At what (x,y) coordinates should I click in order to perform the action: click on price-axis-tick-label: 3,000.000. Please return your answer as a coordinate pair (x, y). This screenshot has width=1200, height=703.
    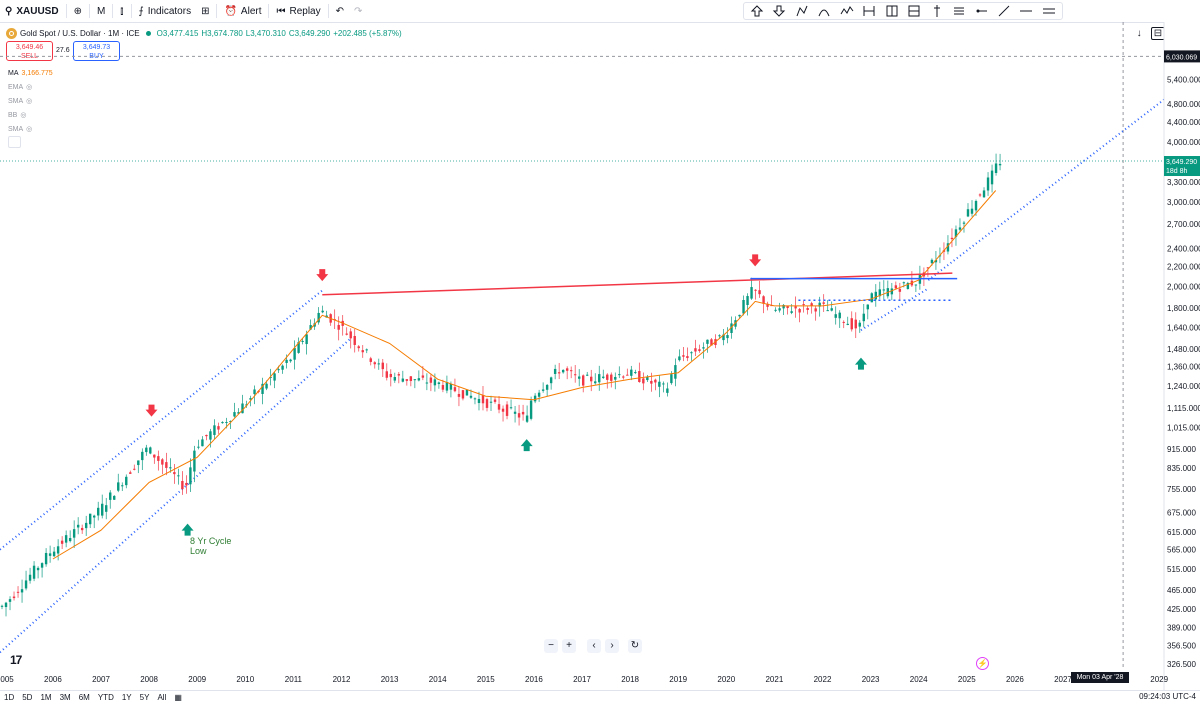
    Looking at the image, I should click on (1183, 202).